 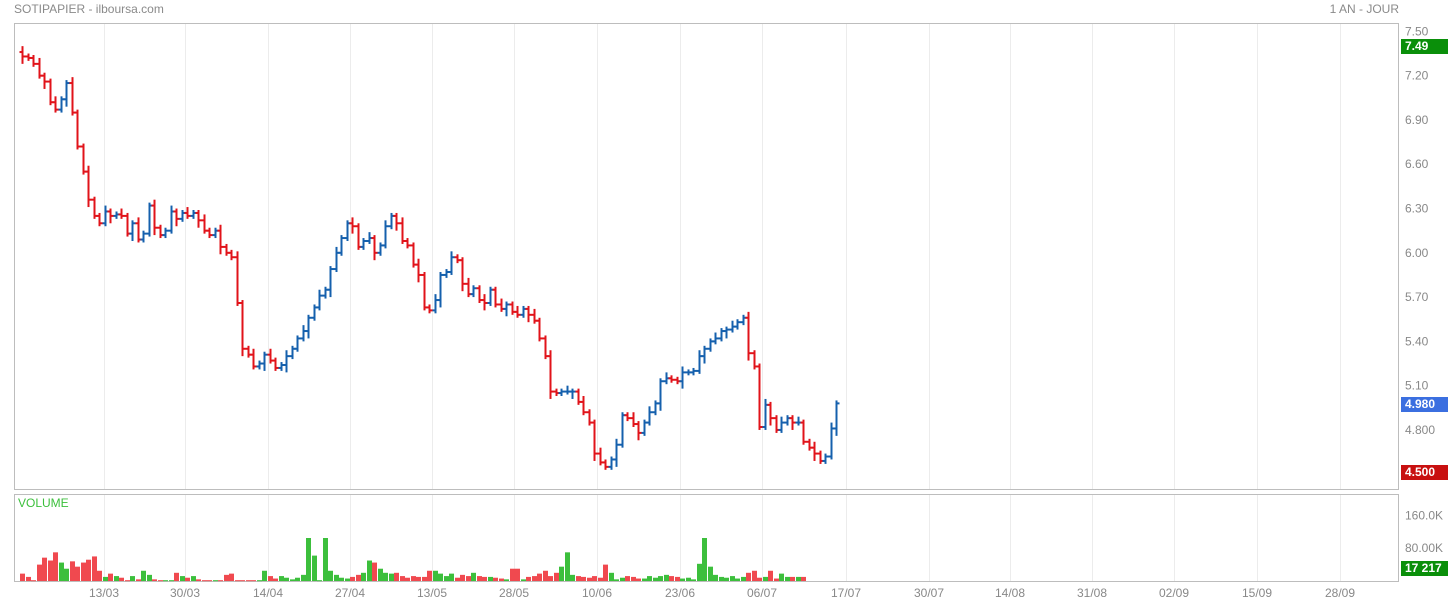 What do you see at coordinates (1417, 120) in the screenshot?
I see `price-tick-label: 6.90` at bounding box center [1417, 120].